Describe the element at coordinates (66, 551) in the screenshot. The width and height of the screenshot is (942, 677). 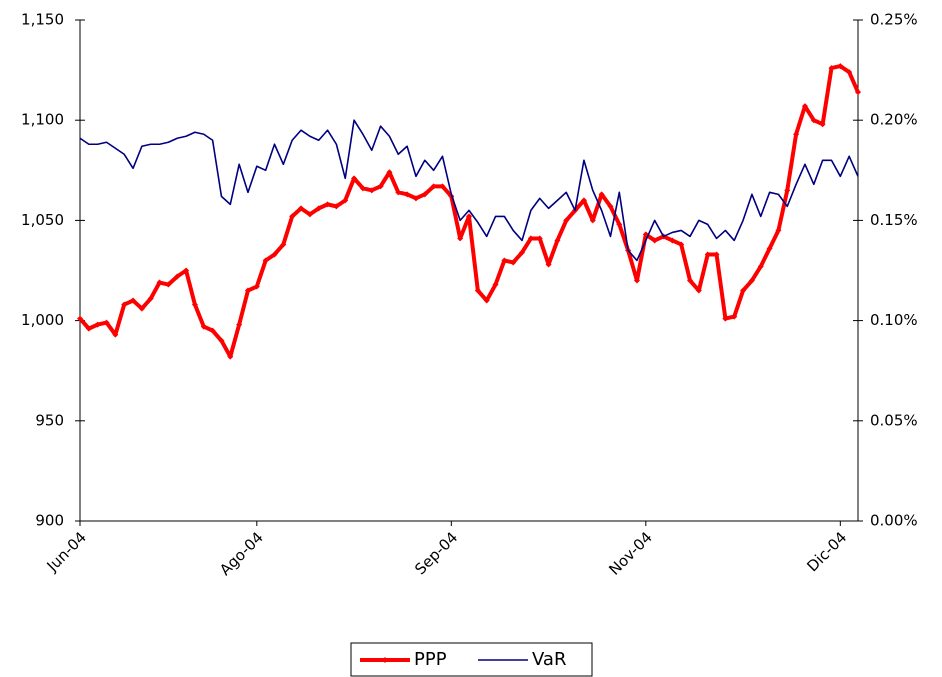
I see `x-tick-label: Jun-04` at that location.